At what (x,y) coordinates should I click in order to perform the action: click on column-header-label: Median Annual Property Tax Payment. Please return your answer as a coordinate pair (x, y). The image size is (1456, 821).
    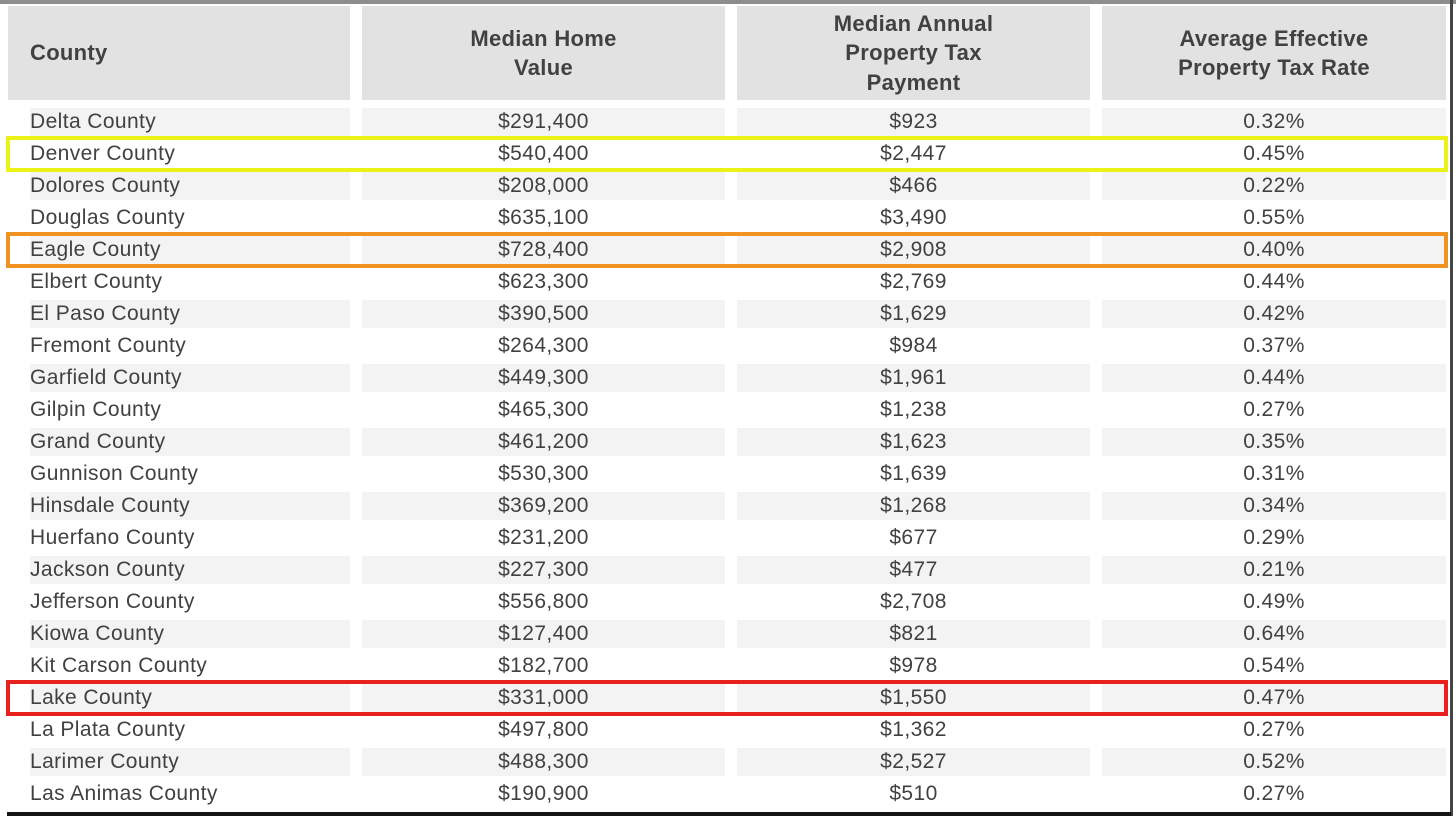
    Looking at the image, I should click on (913, 53).